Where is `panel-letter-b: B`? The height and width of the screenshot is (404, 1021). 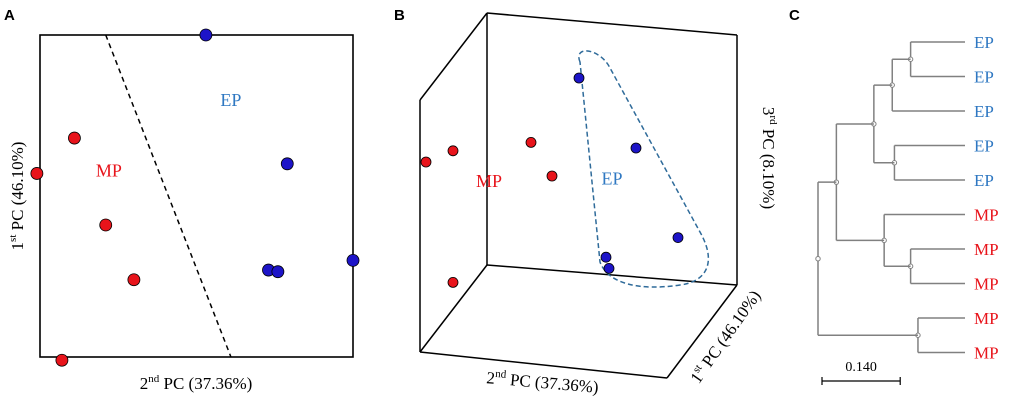 panel-letter-b: B is located at coordinates (399, 15).